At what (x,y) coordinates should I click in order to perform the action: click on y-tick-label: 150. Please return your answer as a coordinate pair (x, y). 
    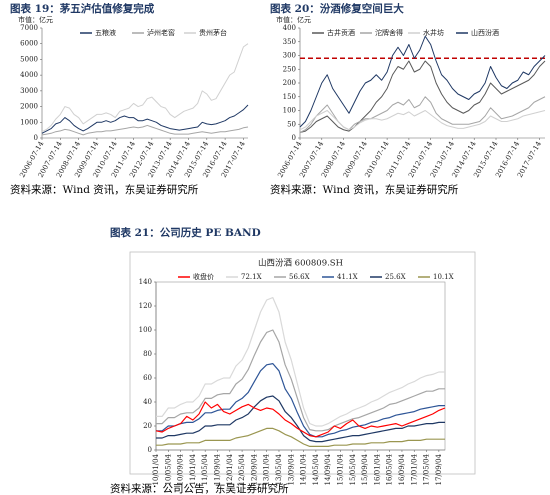
    Looking at the image, I should click on (289, 97).